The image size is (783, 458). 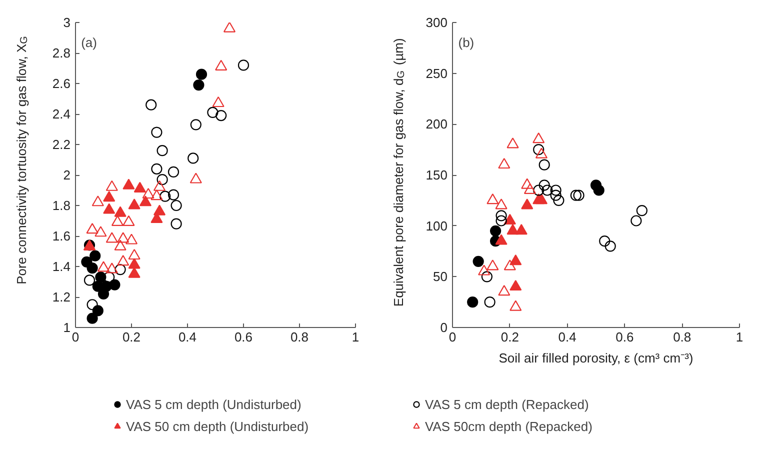 I want to click on y-tick-label: 3, so click(x=67, y=22).